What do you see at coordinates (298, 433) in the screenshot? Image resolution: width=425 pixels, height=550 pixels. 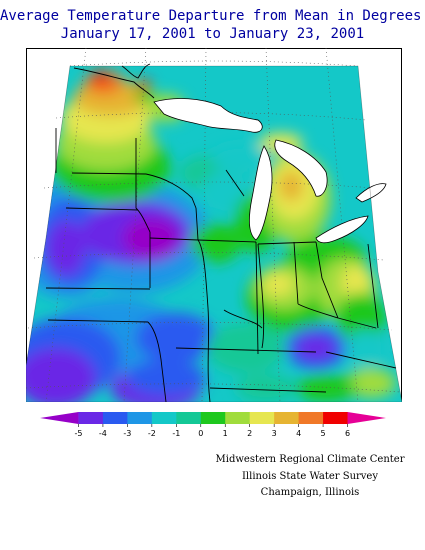 I see `legend-tick-label: 4` at bounding box center [298, 433].